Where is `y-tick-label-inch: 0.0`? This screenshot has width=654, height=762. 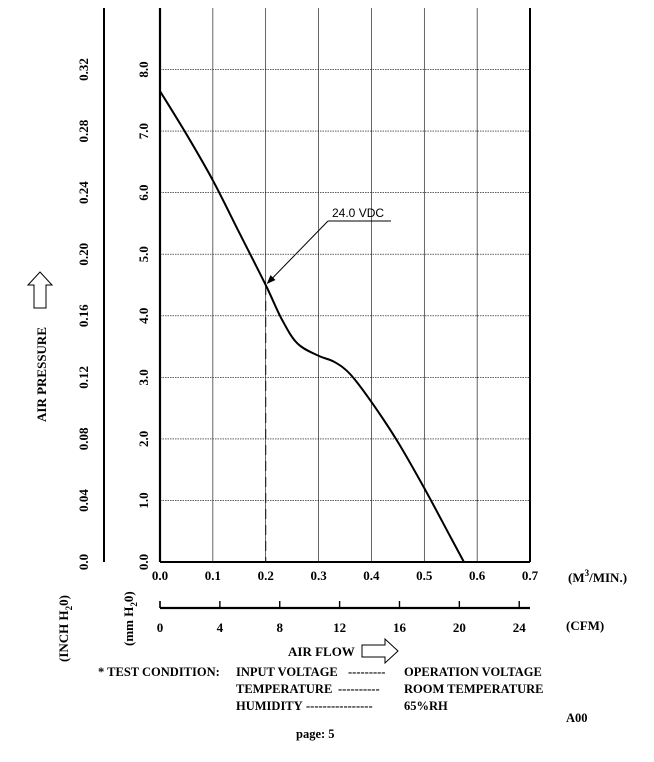
y-tick-label-inch: 0.0 is located at coordinates (83, 562).